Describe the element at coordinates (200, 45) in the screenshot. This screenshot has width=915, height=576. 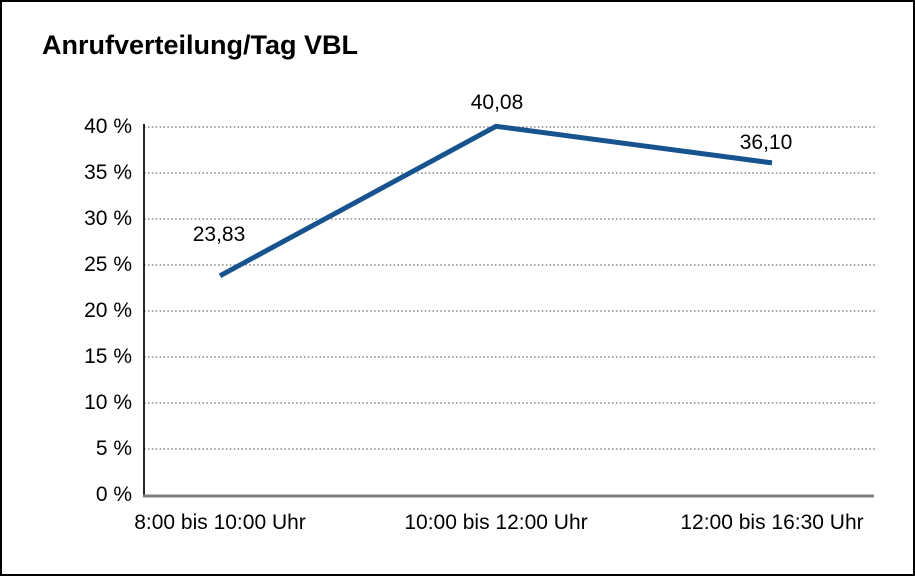
I see `chart-title: Anrufverteilung/Tag VBL` at that location.